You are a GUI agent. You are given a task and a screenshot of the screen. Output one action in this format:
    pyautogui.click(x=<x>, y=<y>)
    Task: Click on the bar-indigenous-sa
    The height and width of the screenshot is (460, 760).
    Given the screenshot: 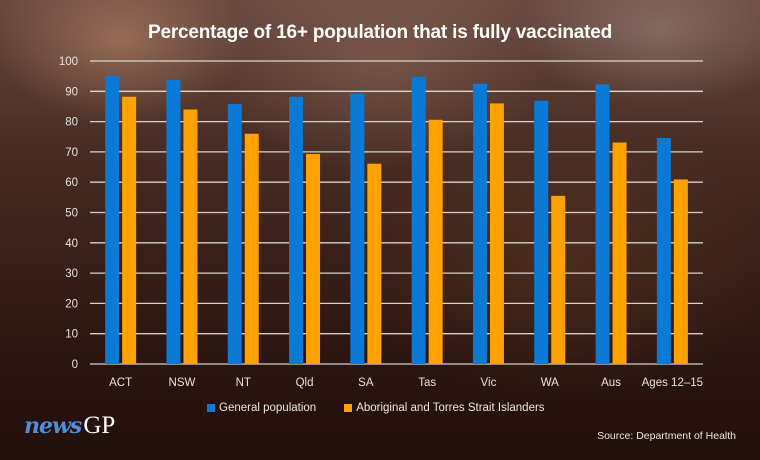 What is the action you would take?
    pyautogui.click(x=374, y=263)
    